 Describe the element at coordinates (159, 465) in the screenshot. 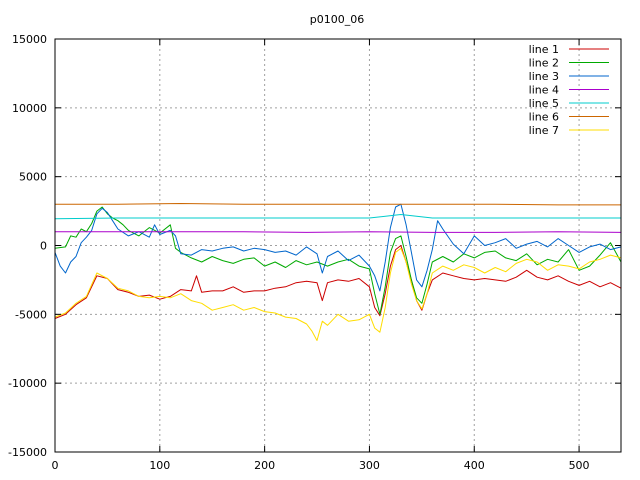

I see `x-tick-label: 100` at that location.